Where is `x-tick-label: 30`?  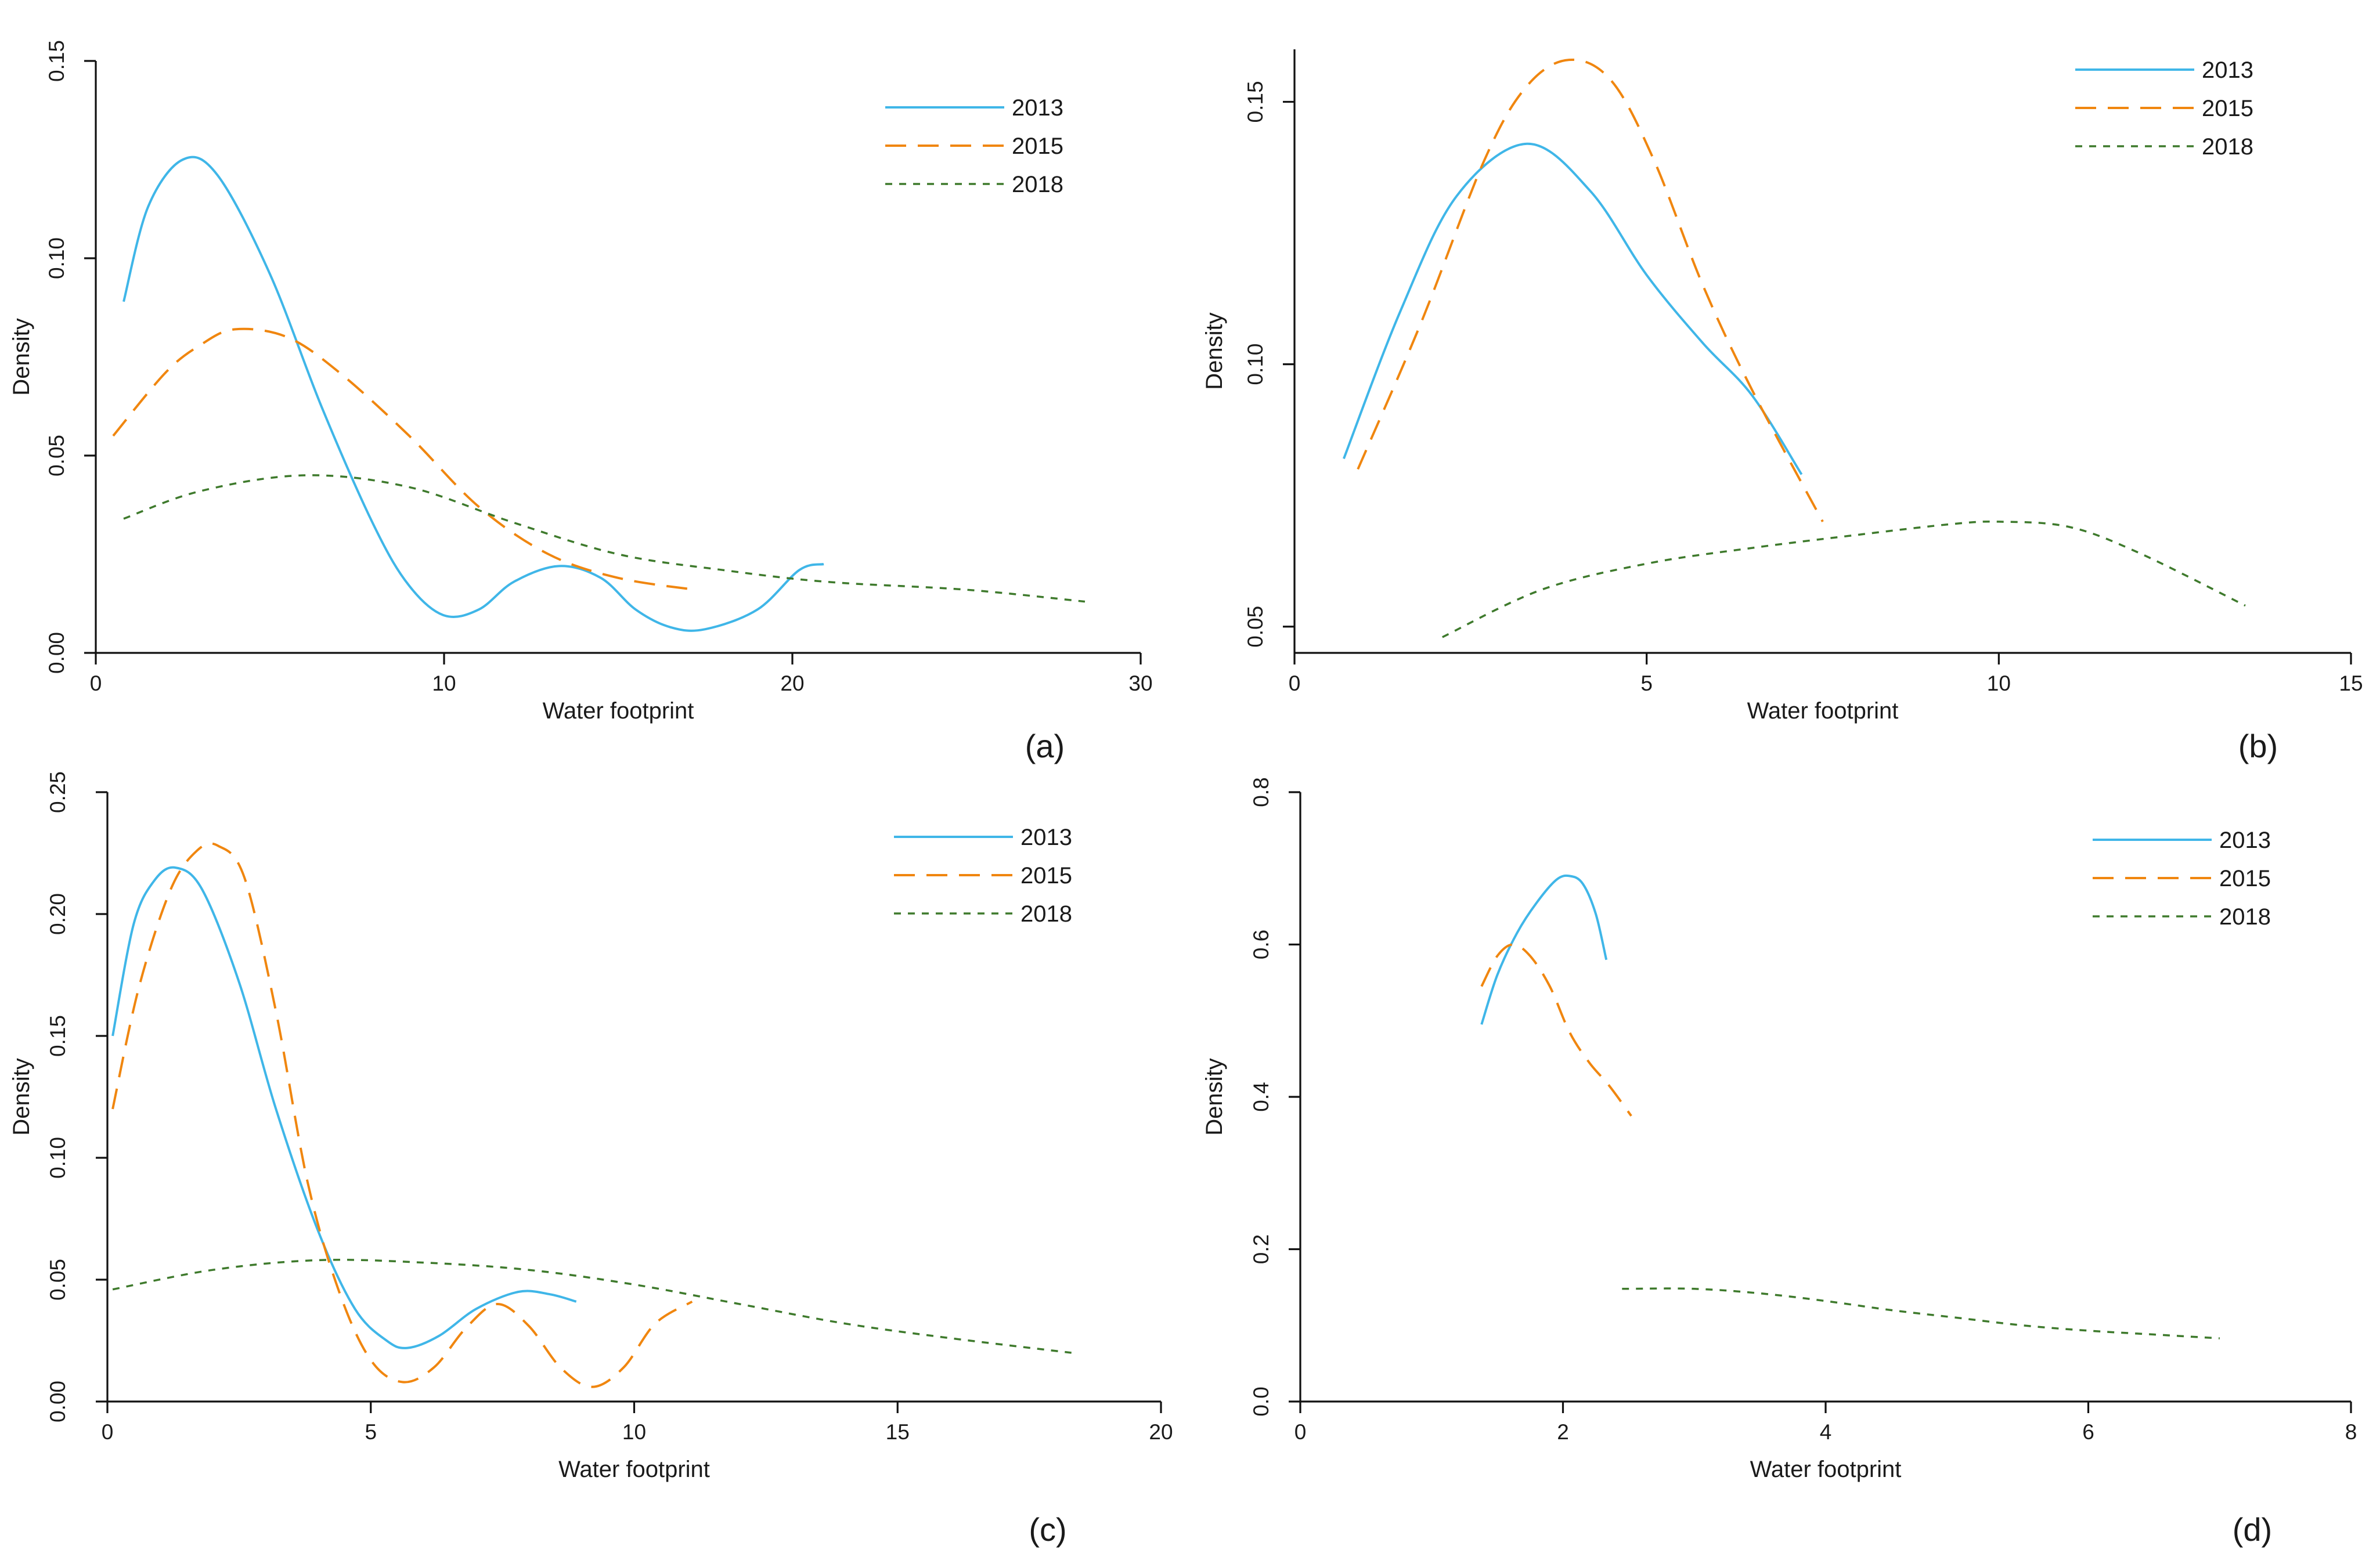 x-tick-label: 30 is located at coordinates (1140, 683).